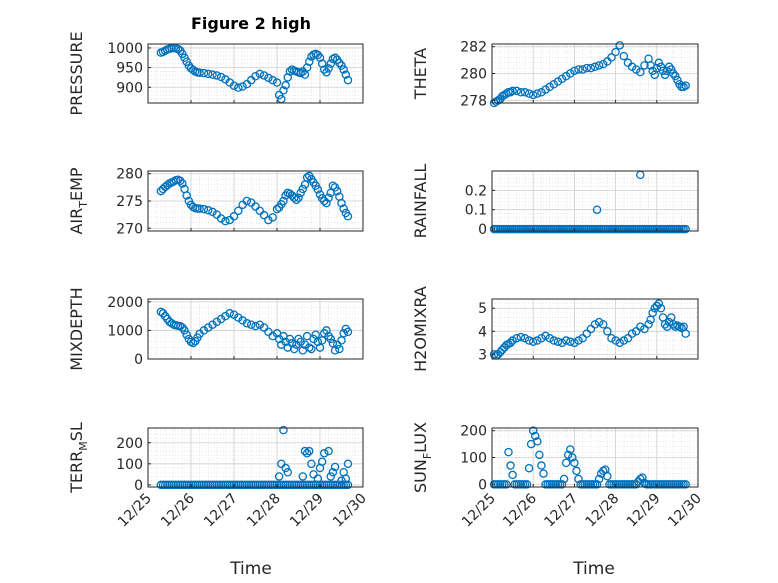 The height and width of the screenshot is (583, 778). I want to click on theta-plot: 282 280 278 THETA, so click(555, 74).